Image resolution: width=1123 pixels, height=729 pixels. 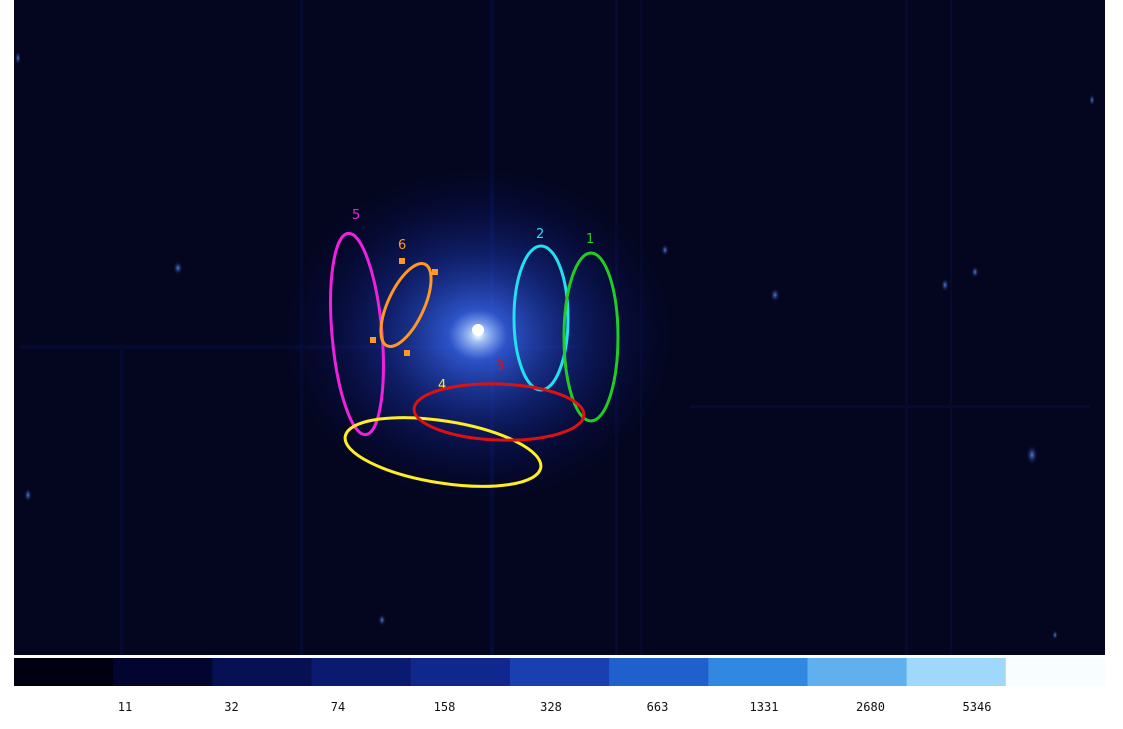 I want to click on source-core, so click(x=478, y=330).